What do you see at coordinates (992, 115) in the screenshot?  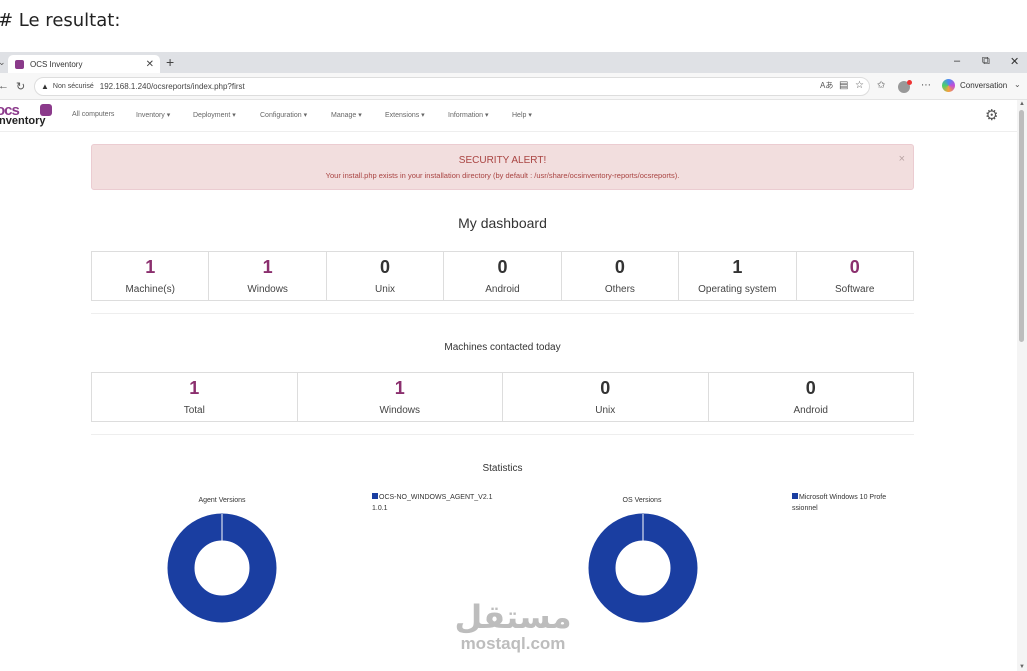 I see `gear-icon: ⚙` at bounding box center [992, 115].